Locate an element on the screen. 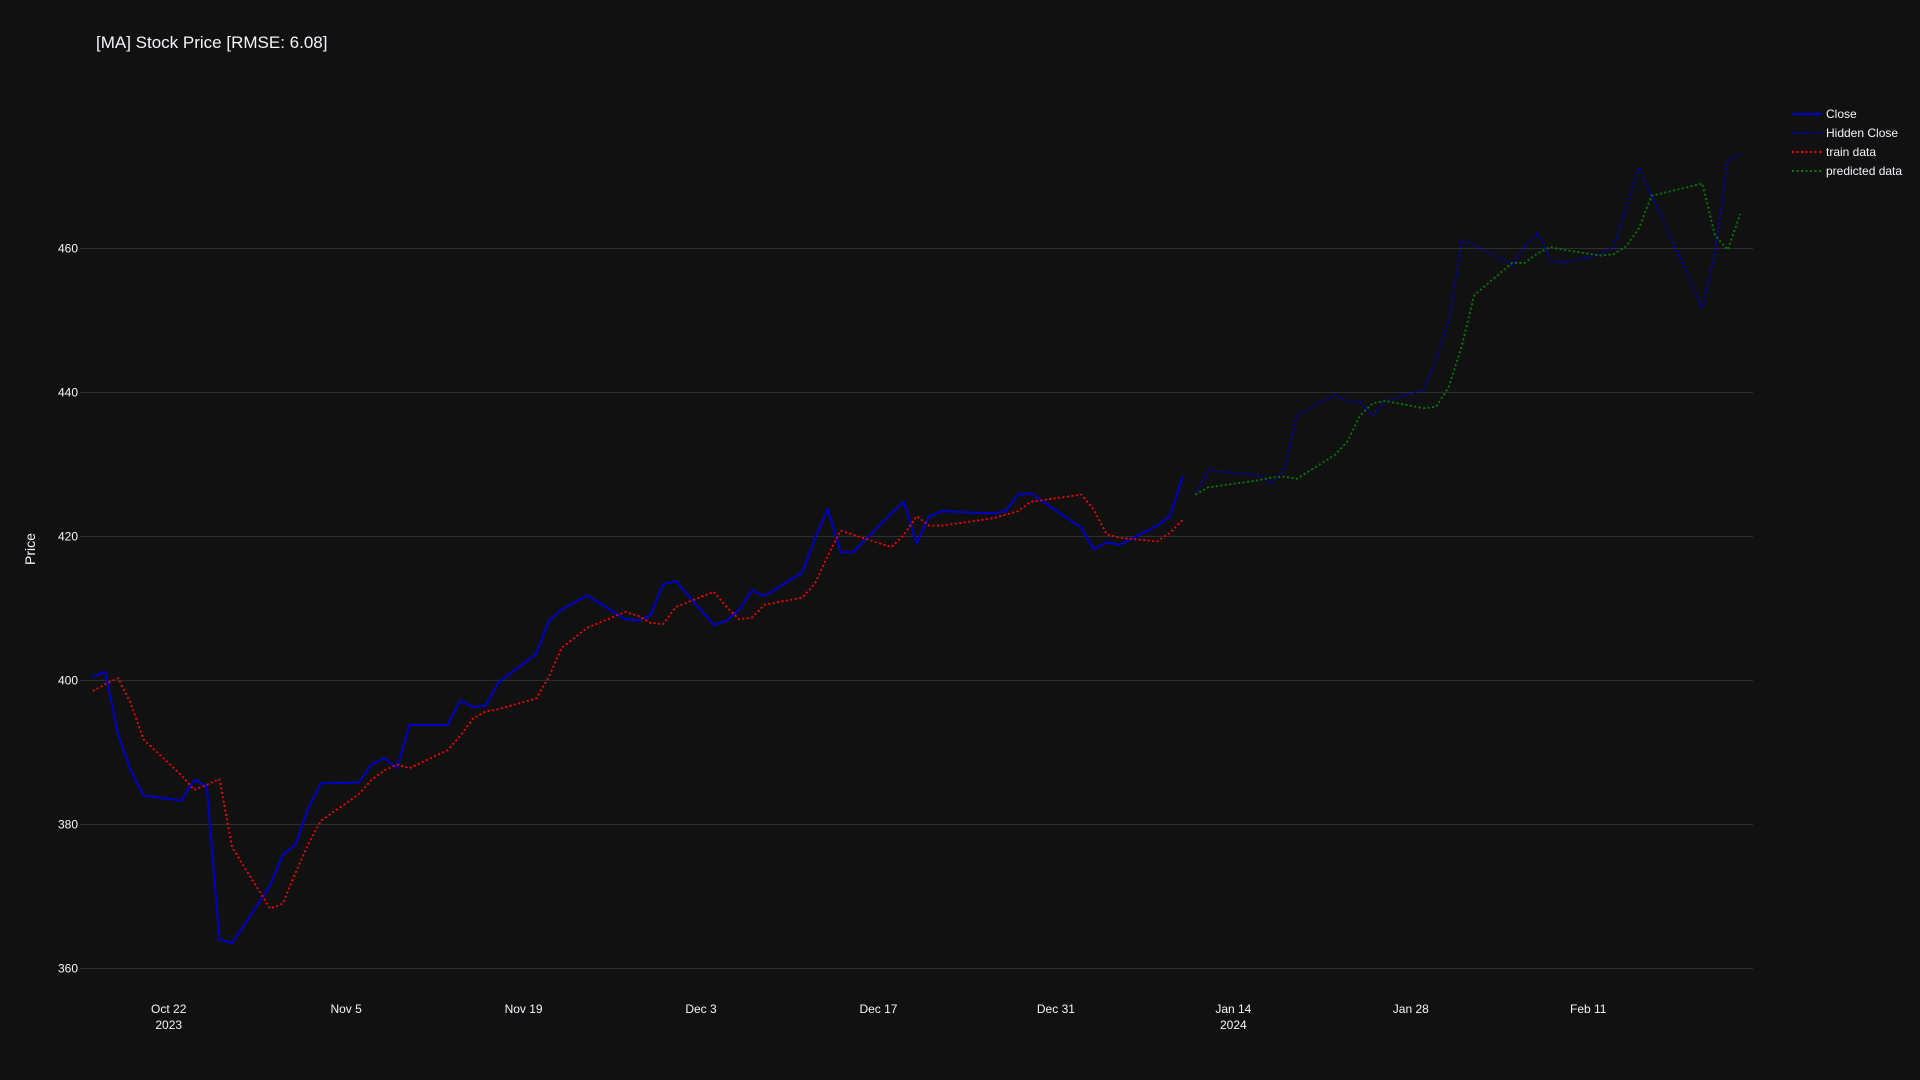 The height and width of the screenshot is (1080, 1920). legend-label: Hidden Close is located at coordinates (1862, 133).